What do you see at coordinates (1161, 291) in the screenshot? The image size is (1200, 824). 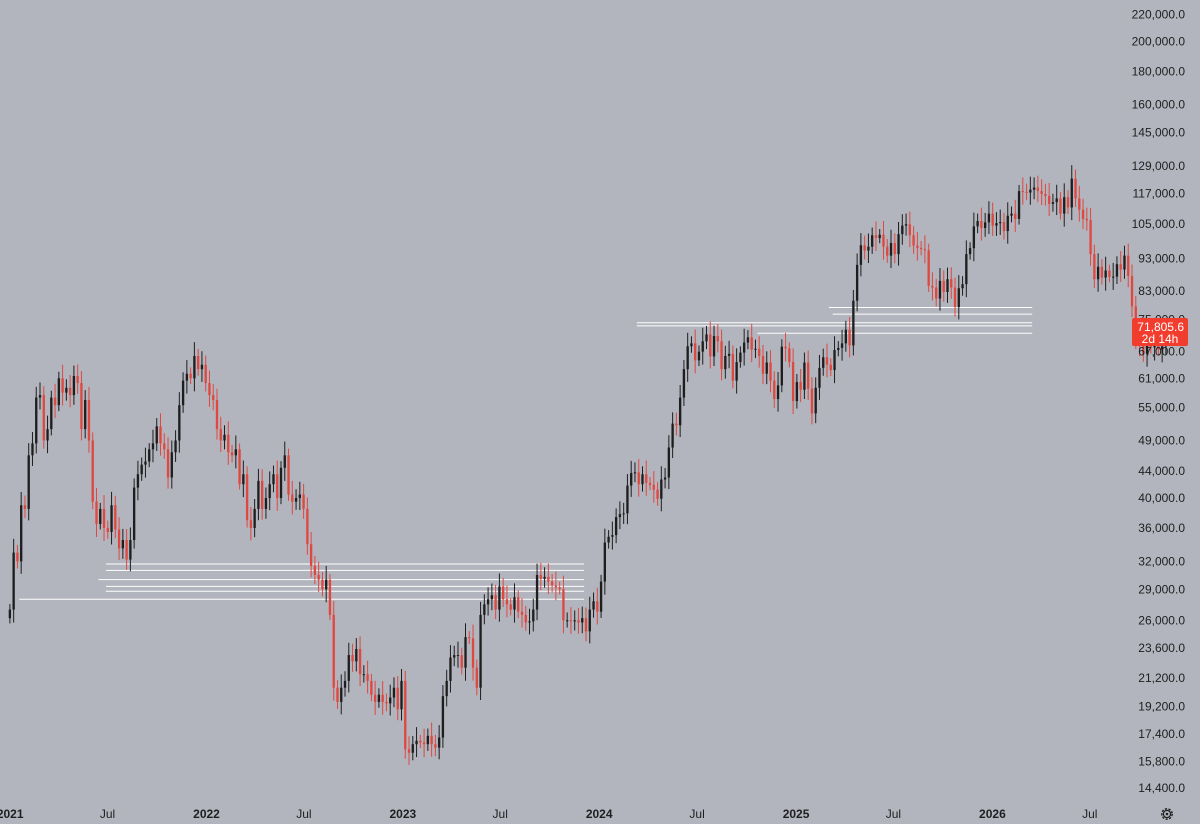 I see `price-tick-label: 83,000.0` at bounding box center [1161, 291].